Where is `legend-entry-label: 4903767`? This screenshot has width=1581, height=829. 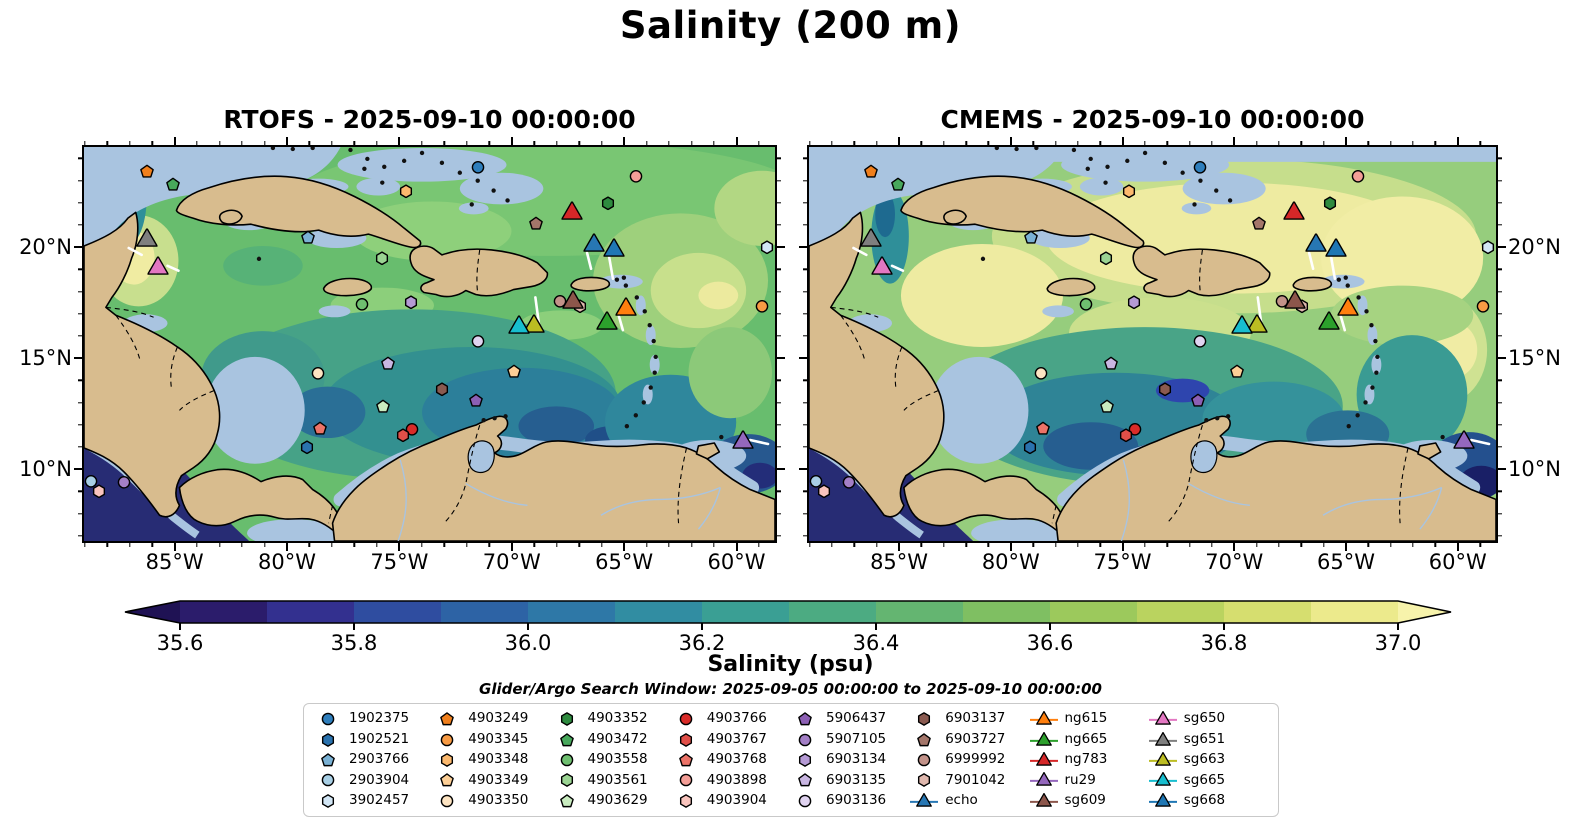 legend-entry-label: 4903767 is located at coordinates (736, 738).